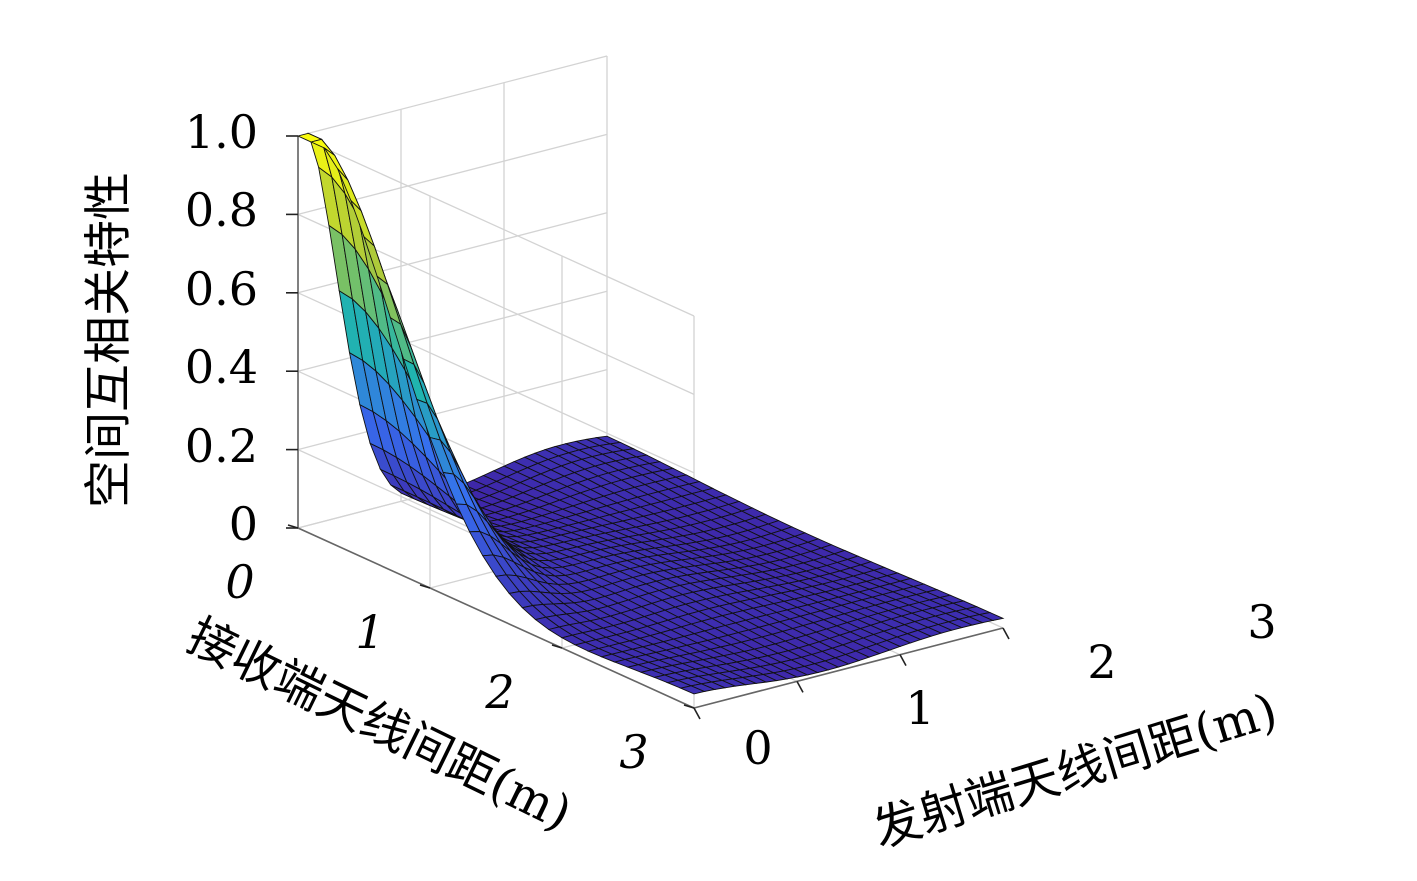 The image size is (1417, 881). Describe the element at coordinates (633, 752) in the screenshot. I see `y-tick-label-3: 3` at that location.